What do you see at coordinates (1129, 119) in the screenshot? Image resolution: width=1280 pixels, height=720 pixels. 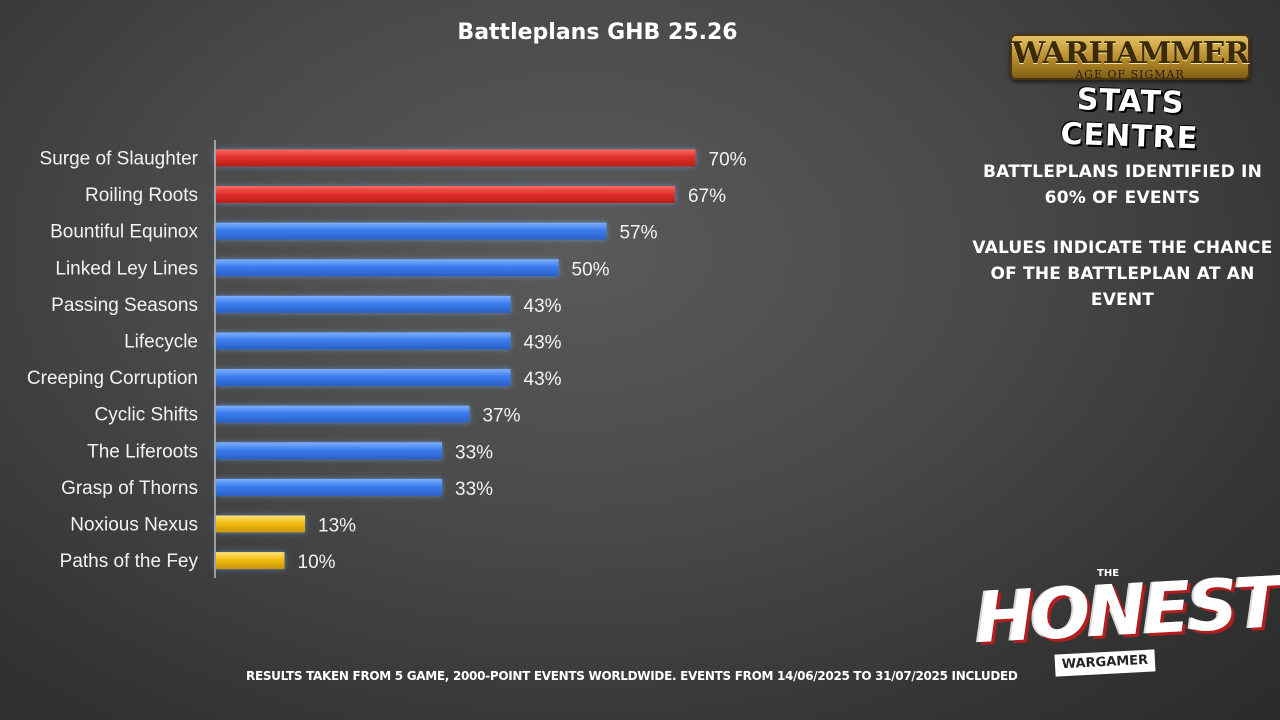 I see `logo-stats-centre-text: STATS CENTRE` at bounding box center [1129, 119].